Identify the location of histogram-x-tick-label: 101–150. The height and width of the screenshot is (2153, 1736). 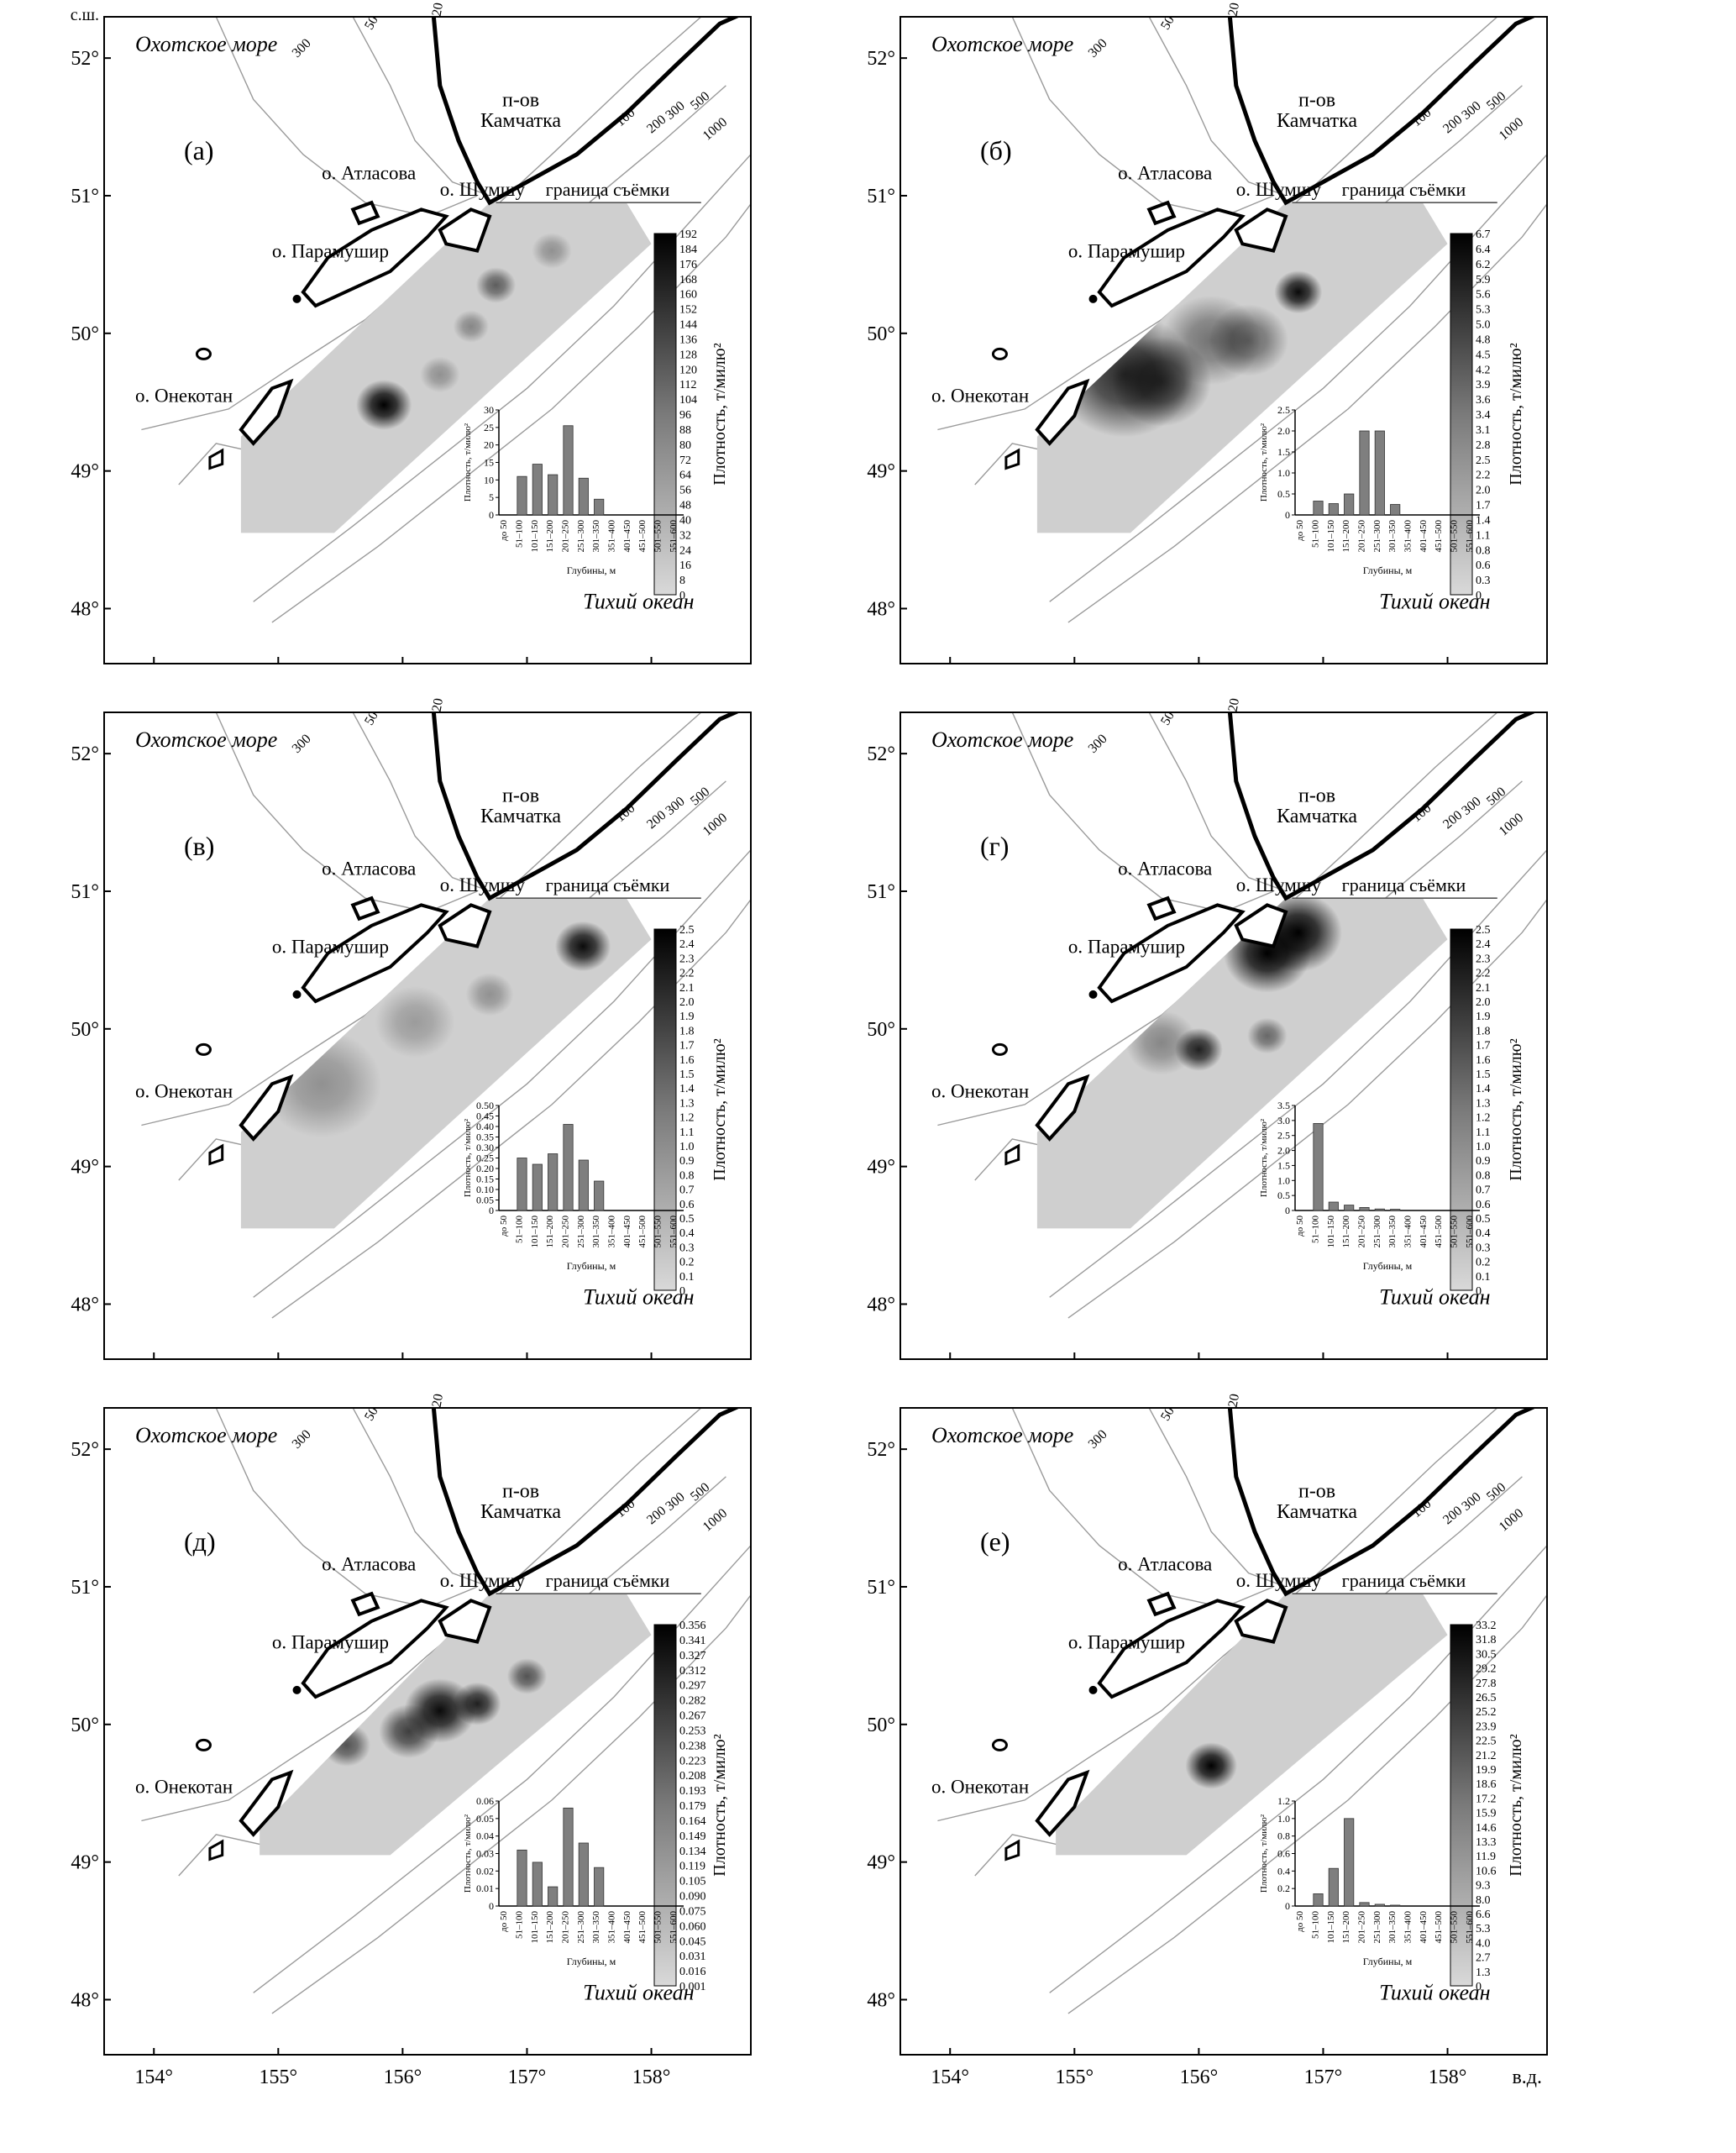
(1331, 1232).